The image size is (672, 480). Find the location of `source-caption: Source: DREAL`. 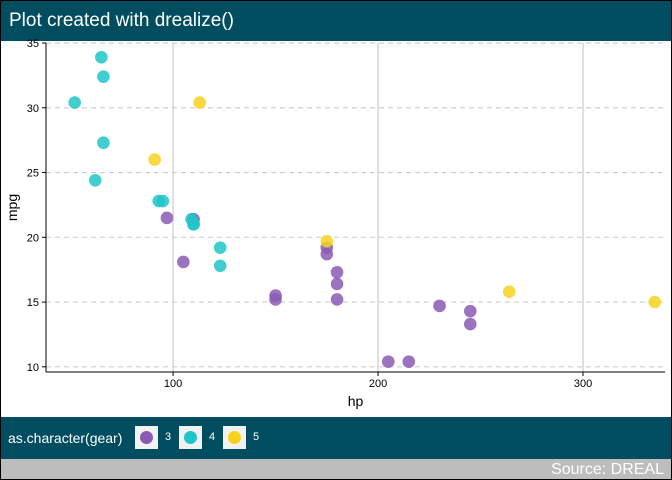

source-caption: Source: DREAL is located at coordinates (607, 469).